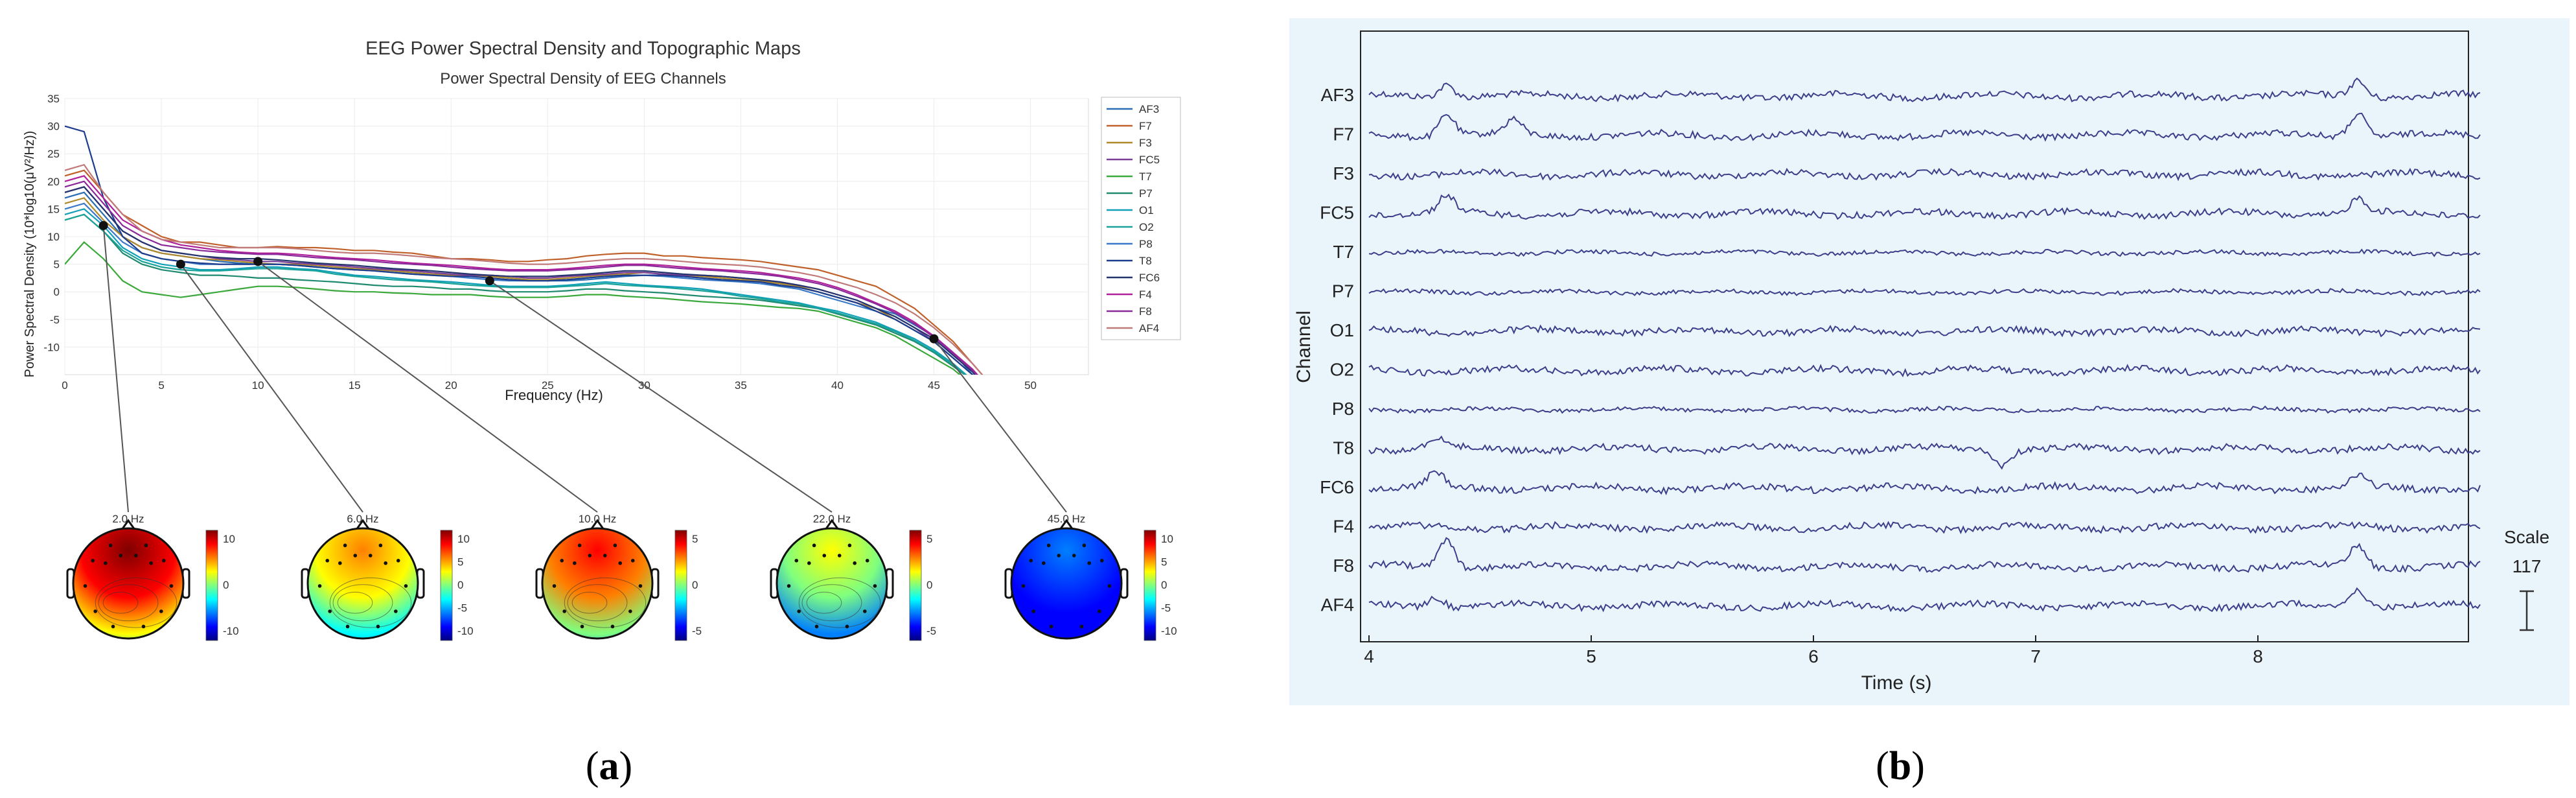  Describe the element at coordinates (161, 385) in the screenshot. I see `x-tick-label: 5` at that location.